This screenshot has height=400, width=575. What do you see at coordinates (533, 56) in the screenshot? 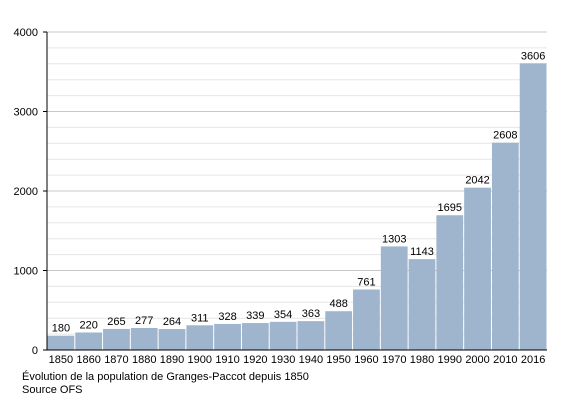
I see `bar-value-label: 3606` at bounding box center [533, 56].